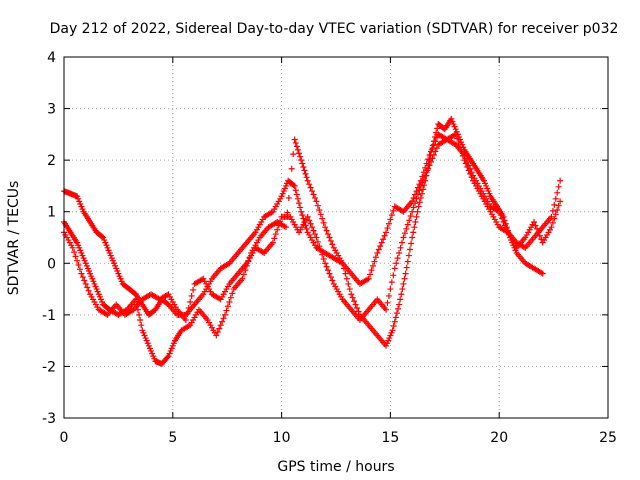  What do you see at coordinates (51, 213) in the screenshot?
I see `y-tick-label: 1` at bounding box center [51, 213].